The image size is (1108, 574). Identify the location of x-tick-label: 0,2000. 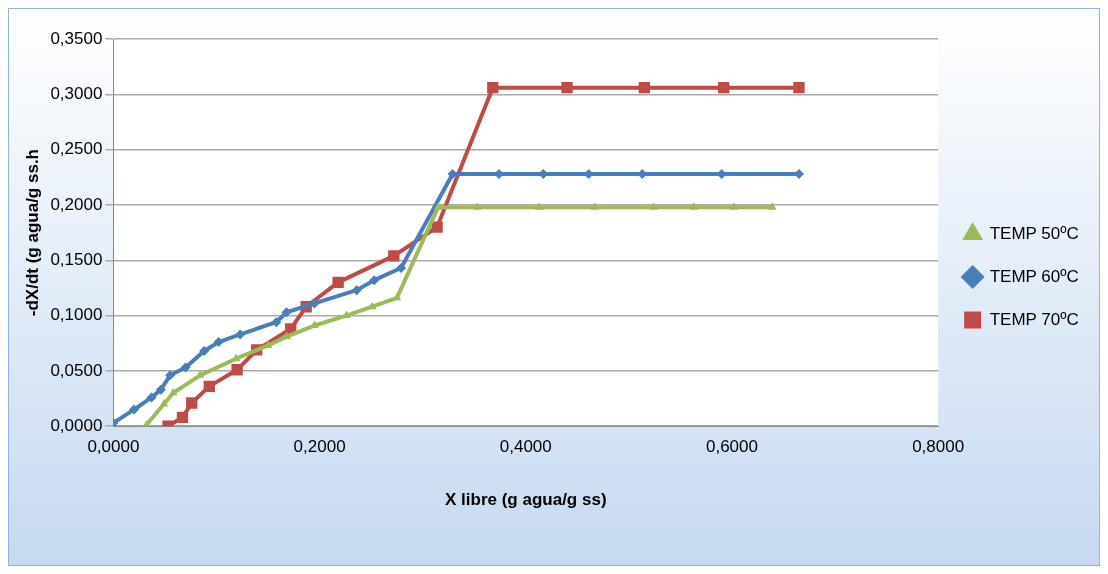
(319, 447).